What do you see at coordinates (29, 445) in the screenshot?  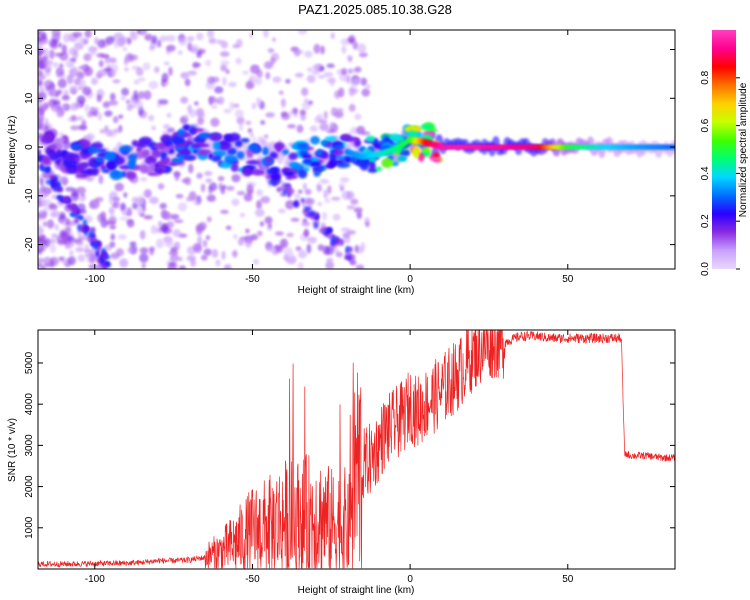 I see `y-tick-label: 3000` at bounding box center [29, 445].